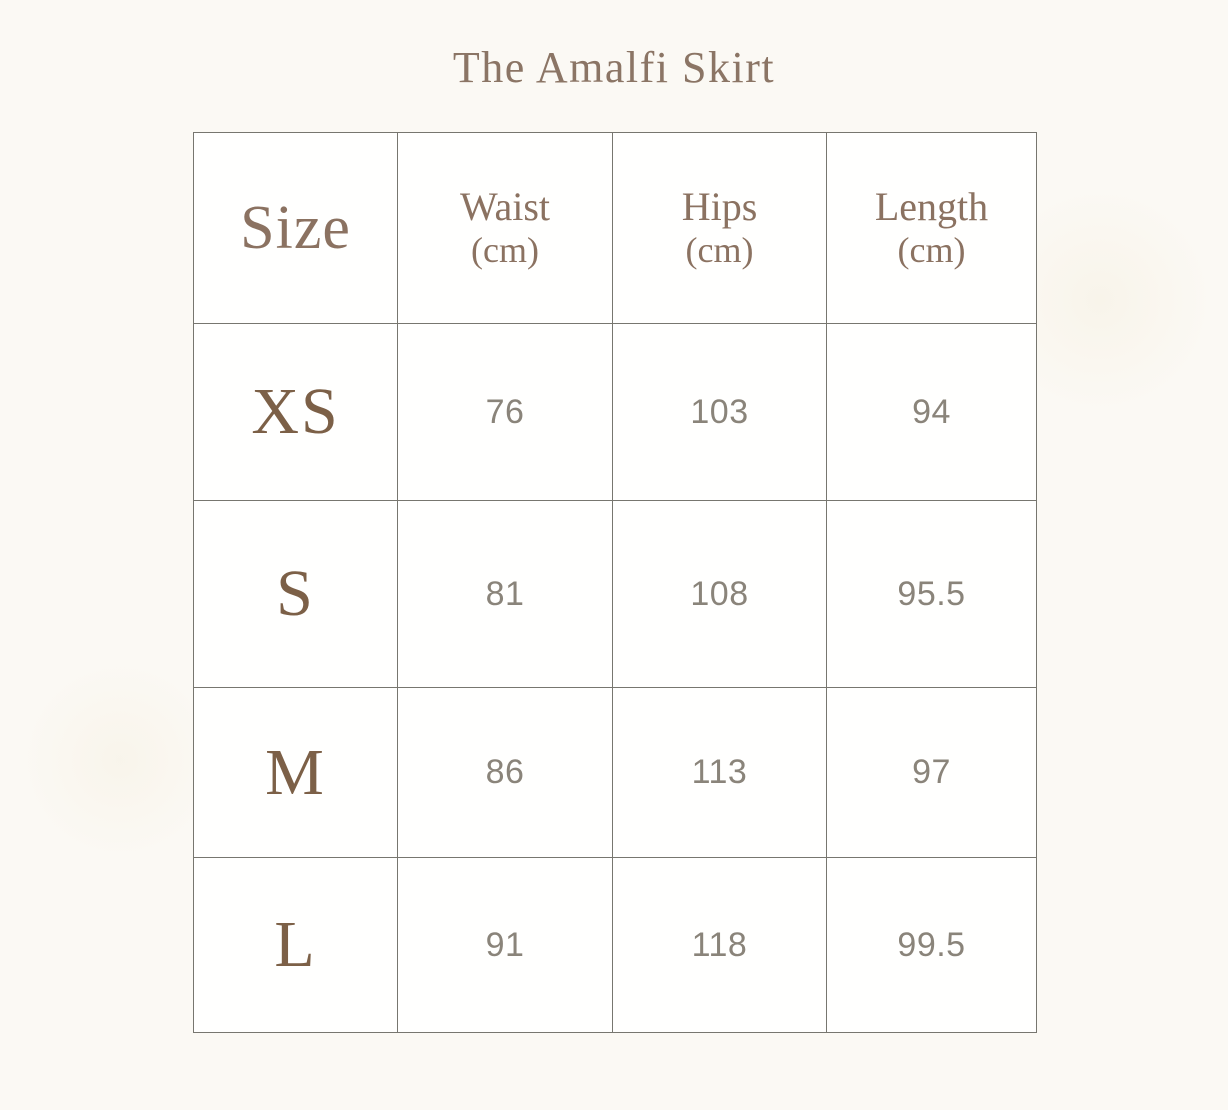 This screenshot has height=1110, width=1228. I want to click on size-label: L, so click(295, 945).